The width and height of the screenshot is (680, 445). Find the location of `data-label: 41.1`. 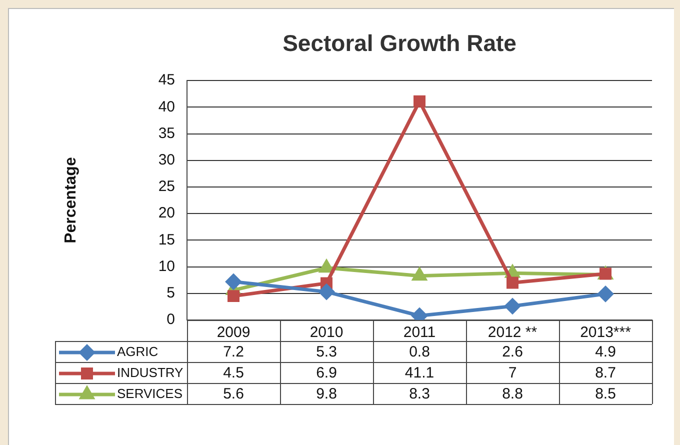

data-label: 41.1 is located at coordinates (419, 373).